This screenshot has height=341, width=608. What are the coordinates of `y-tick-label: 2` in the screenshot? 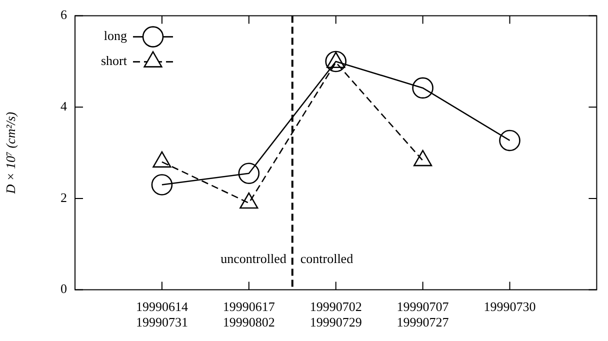 It's located at (63, 197).